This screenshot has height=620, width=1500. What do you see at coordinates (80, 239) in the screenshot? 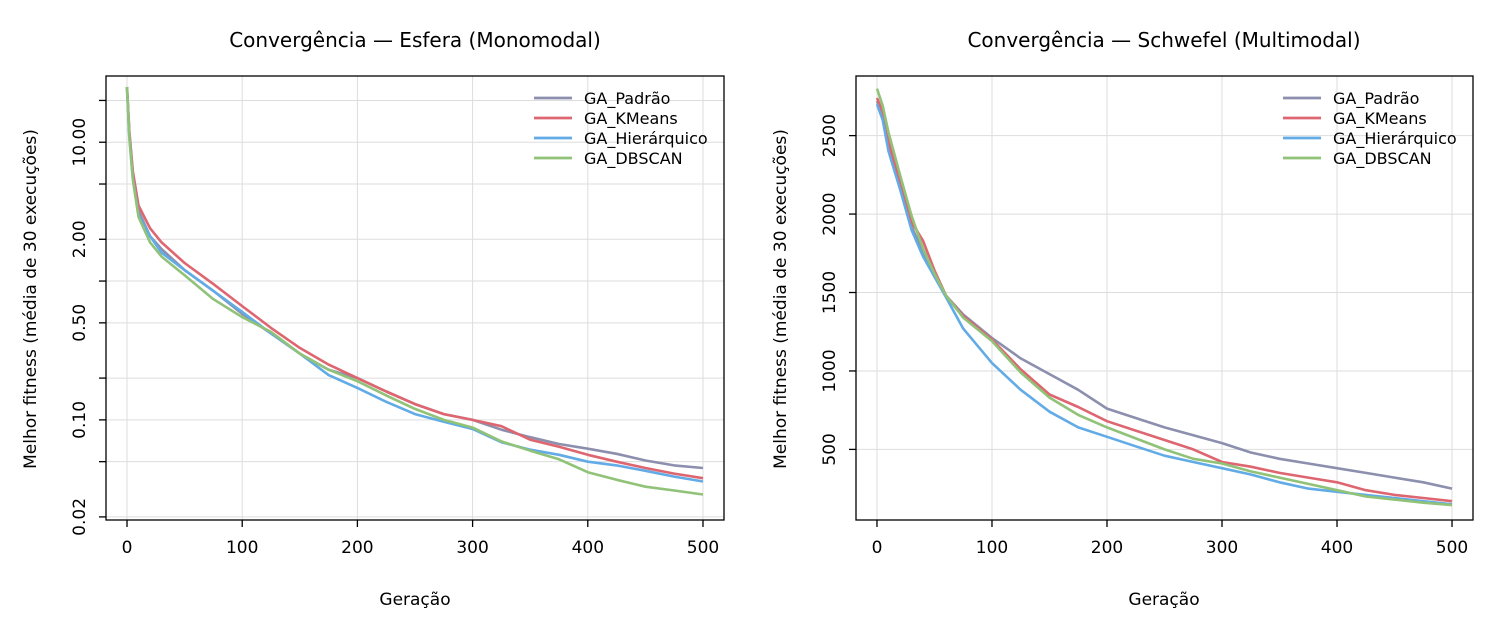
I see `y-tick-label: 2.00` at bounding box center [80, 239].